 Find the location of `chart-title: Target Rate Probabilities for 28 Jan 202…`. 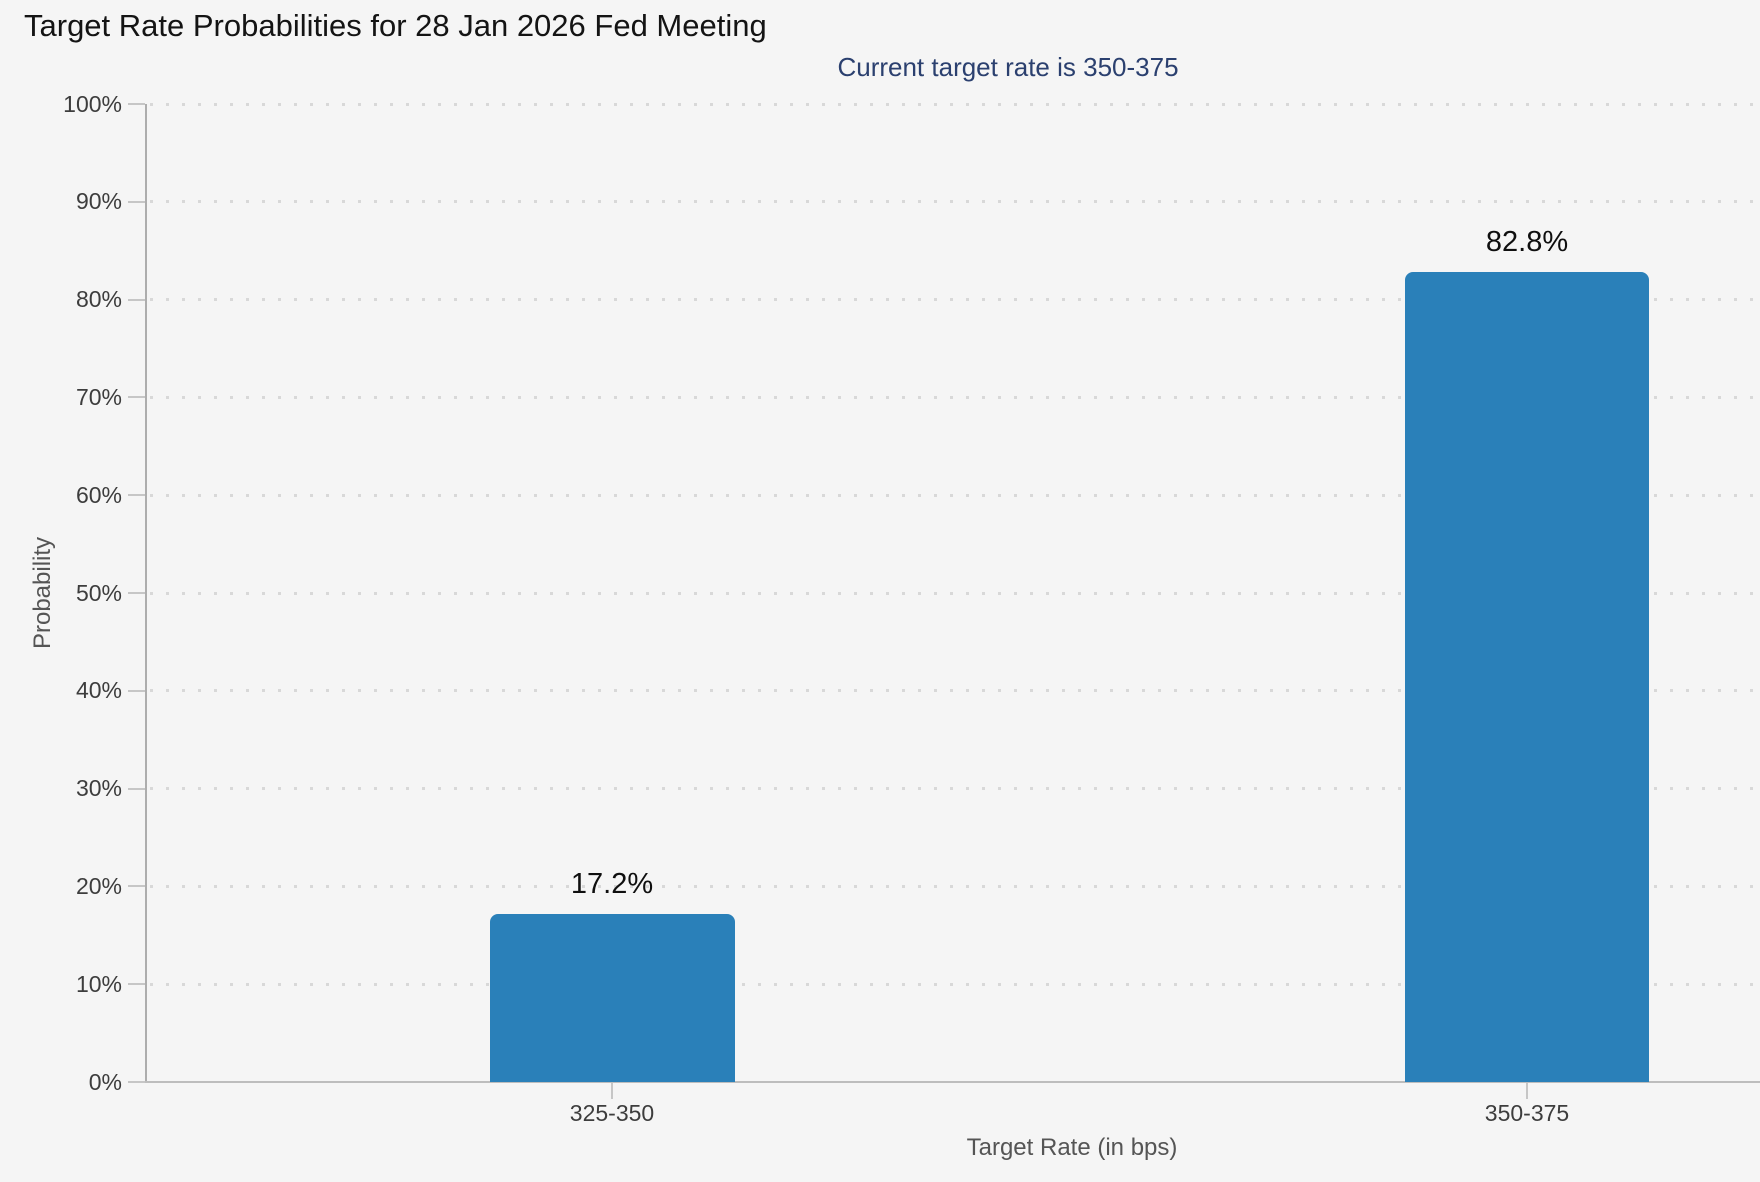

chart-title: Target Rate Probabilities for 28 Jan 202… is located at coordinates (395, 25).